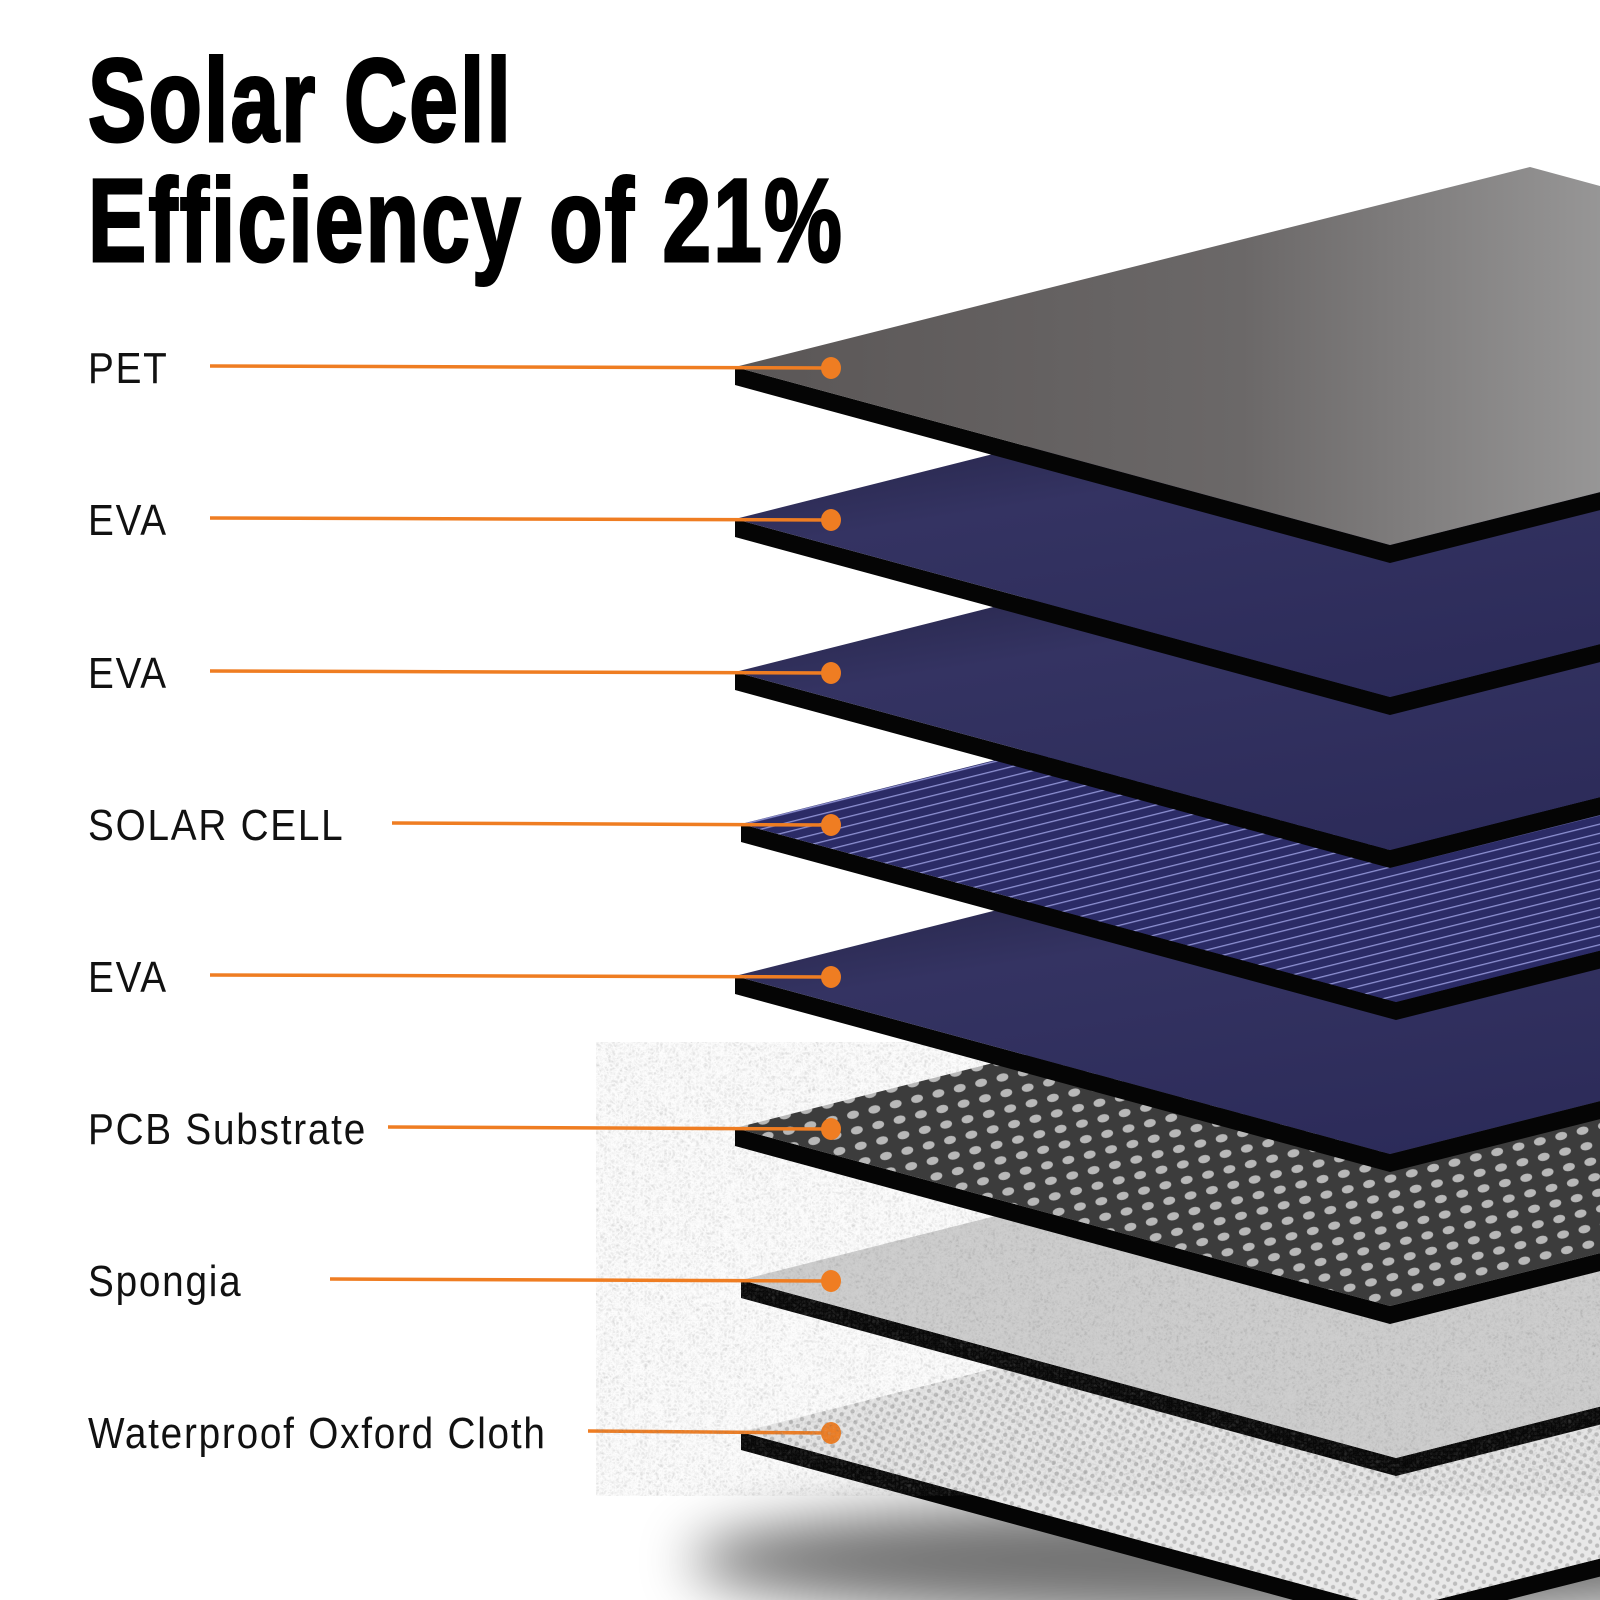 This screenshot has height=1600, width=1600. What do you see at coordinates (128, 368) in the screenshot?
I see `layer-label: PET` at bounding box center [128, 368].